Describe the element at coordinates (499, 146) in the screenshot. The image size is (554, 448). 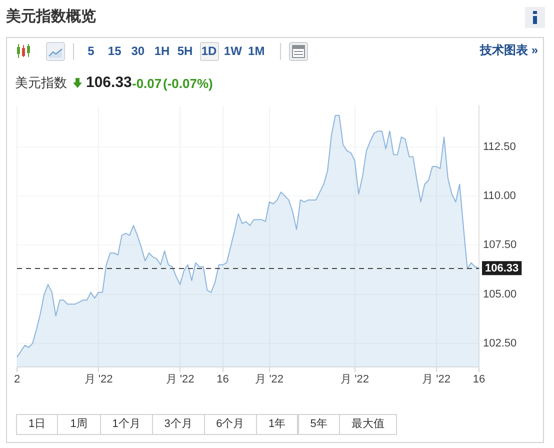
I see `y-tick-label: 112.50` at that location.